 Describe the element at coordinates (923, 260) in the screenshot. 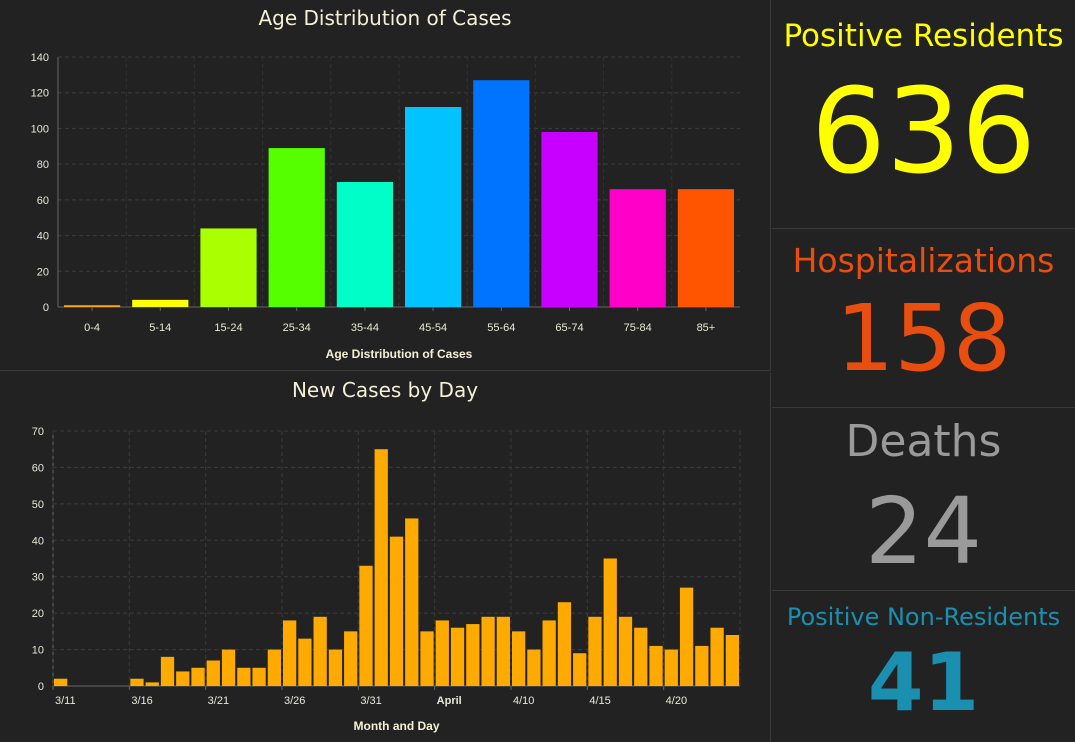

I see `kpi-label: Hospitalizations` at that location.